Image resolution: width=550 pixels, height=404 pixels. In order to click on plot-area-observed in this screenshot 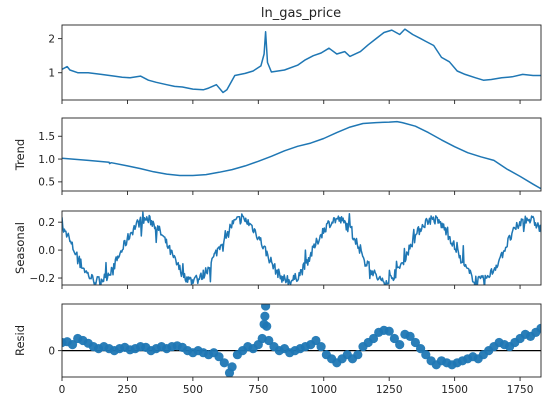, I will do `click(301, 61)`.